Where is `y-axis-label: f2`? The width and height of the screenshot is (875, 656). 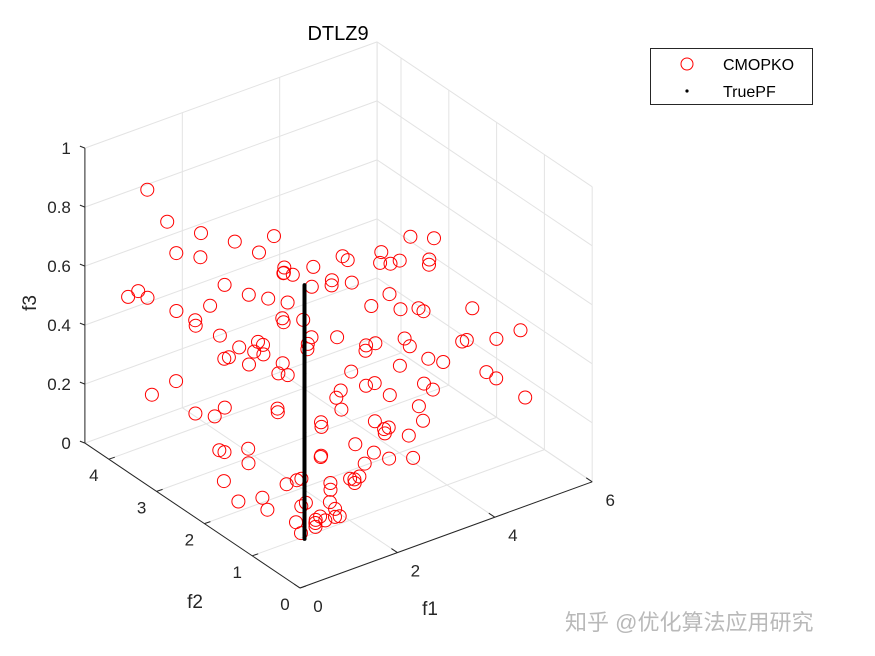 y-axis-label: f2 is located at coordinates (195, 602).